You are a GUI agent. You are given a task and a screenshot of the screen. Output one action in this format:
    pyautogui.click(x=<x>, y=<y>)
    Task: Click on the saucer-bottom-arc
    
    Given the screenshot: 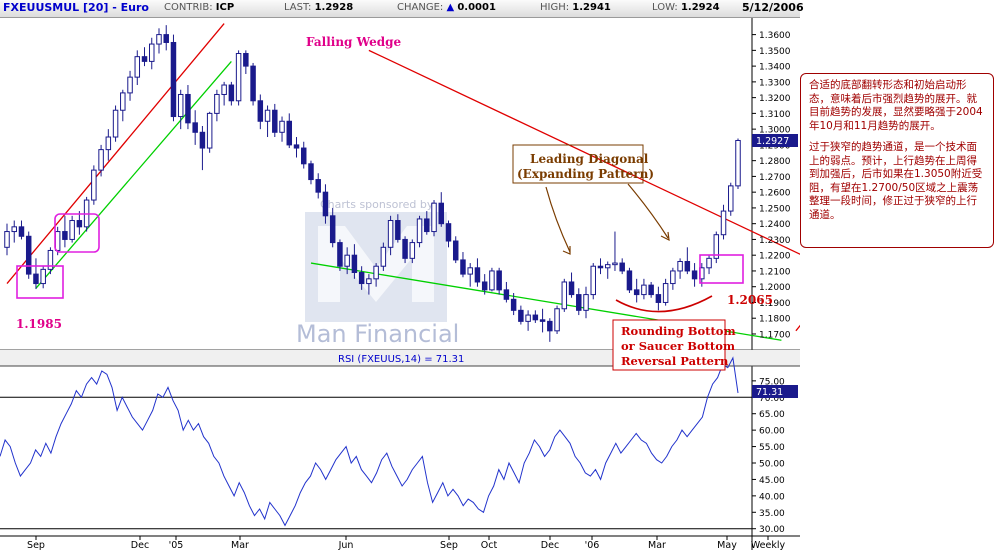 What is the action you would take?
    pyautogui.click(x=664, y=304)
    